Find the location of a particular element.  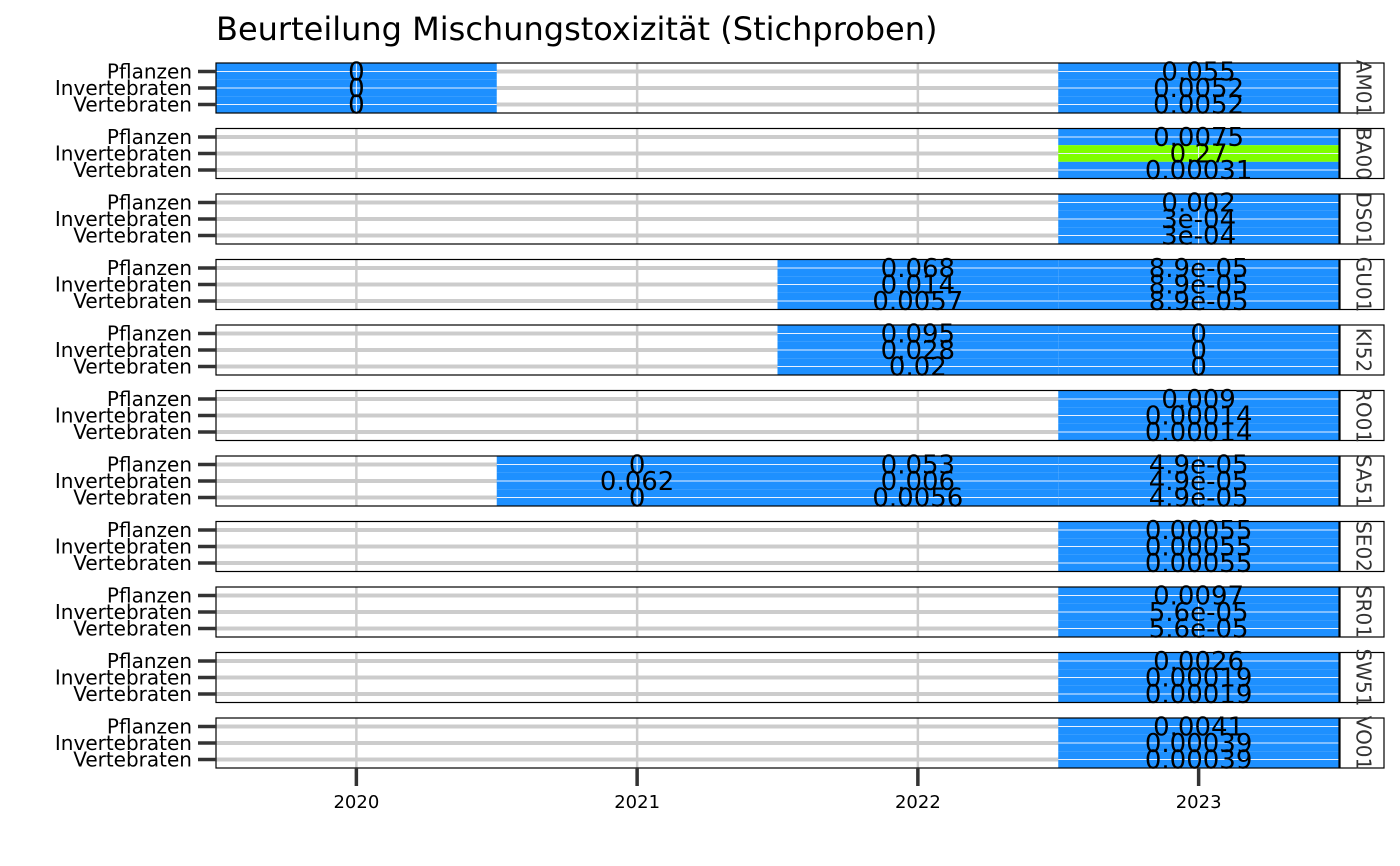

cell-value-label: 0.014 is located at coordinates (918, 286).